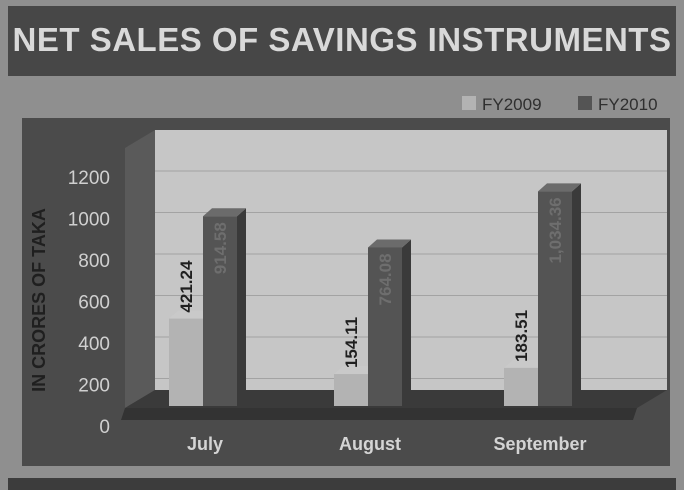 The image size is (684, 490). I want to click on x-ticks: July August September, so click(387, 444).